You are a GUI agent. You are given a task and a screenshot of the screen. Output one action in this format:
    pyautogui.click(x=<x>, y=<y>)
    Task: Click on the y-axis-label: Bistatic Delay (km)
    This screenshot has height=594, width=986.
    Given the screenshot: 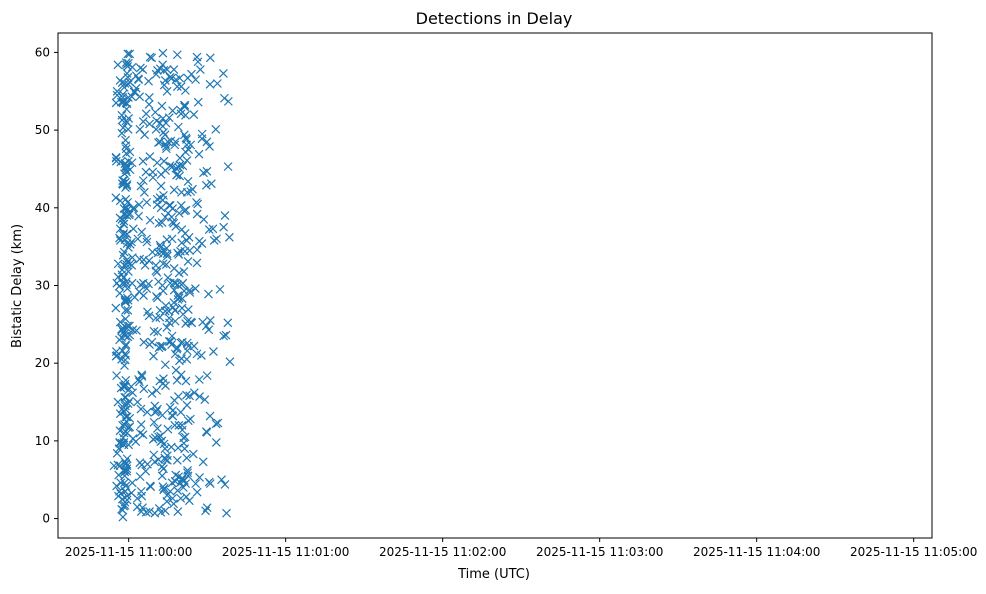 What is the action you would take?
    pyautogui.click(x=17, y=286)
    